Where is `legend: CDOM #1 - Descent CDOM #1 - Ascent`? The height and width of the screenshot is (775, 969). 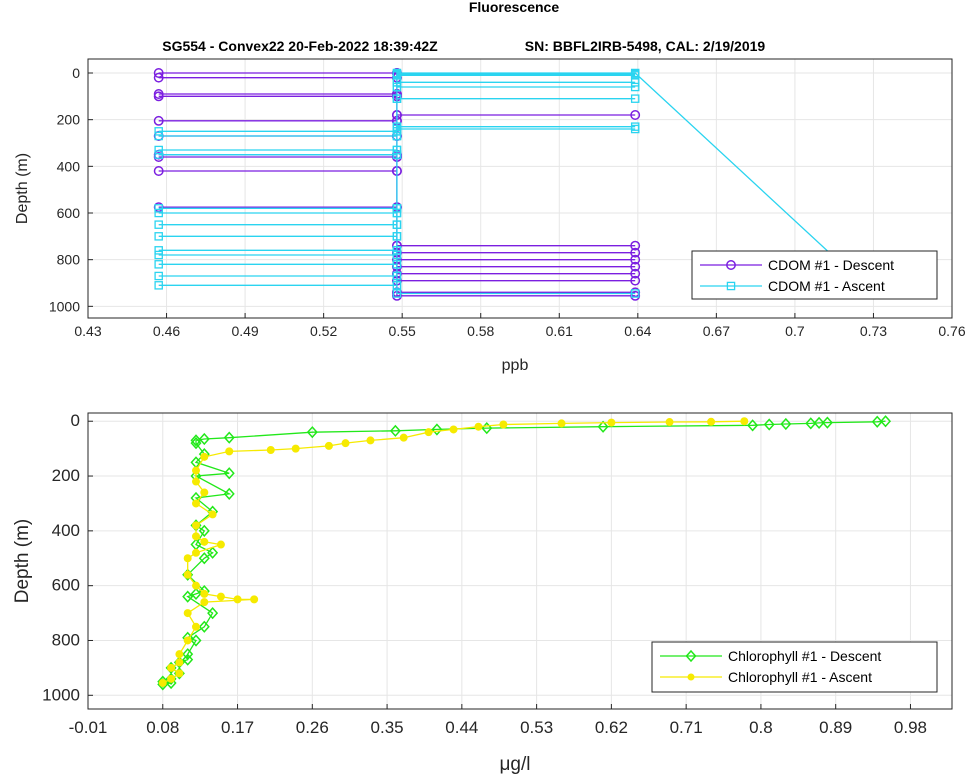 legend: CDOM #1 - Descent CDOM #1 - Ascent is located at coordinates (814, 275).